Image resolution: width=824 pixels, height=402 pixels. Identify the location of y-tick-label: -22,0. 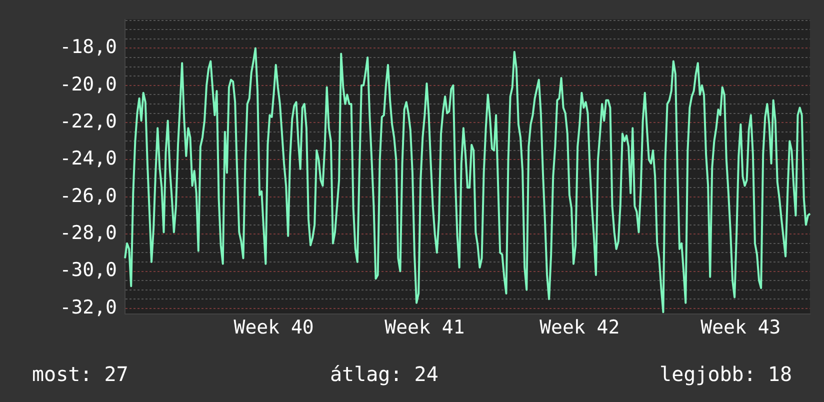
(88, 121).